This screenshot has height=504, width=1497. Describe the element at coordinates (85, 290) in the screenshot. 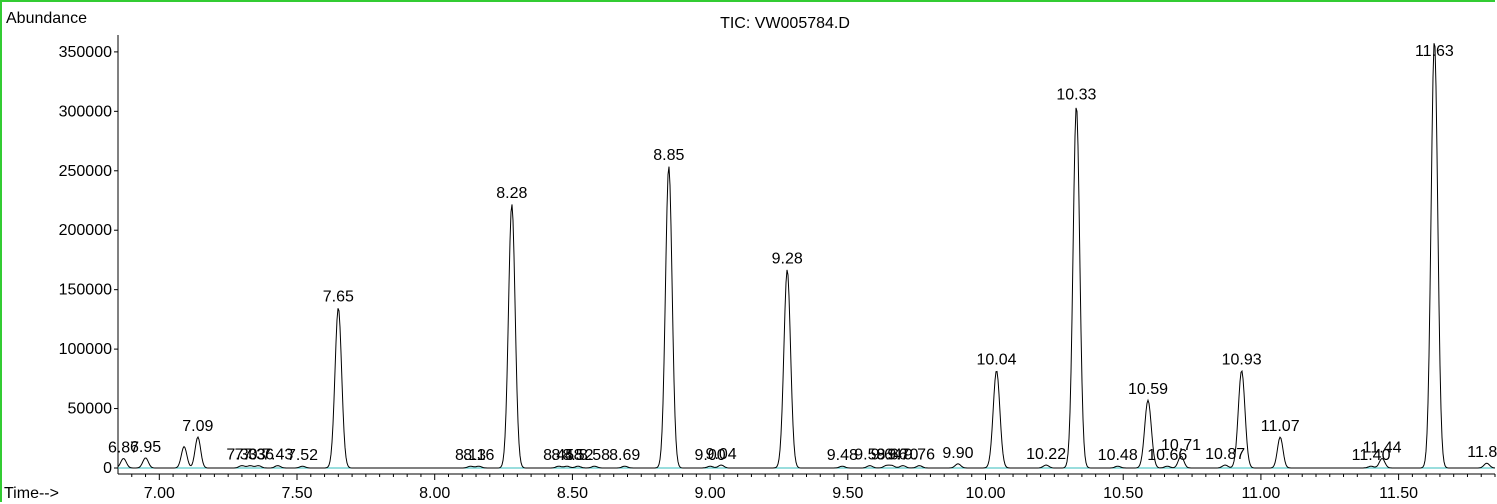

I see `y-tick-label-3: 150000` at that location.